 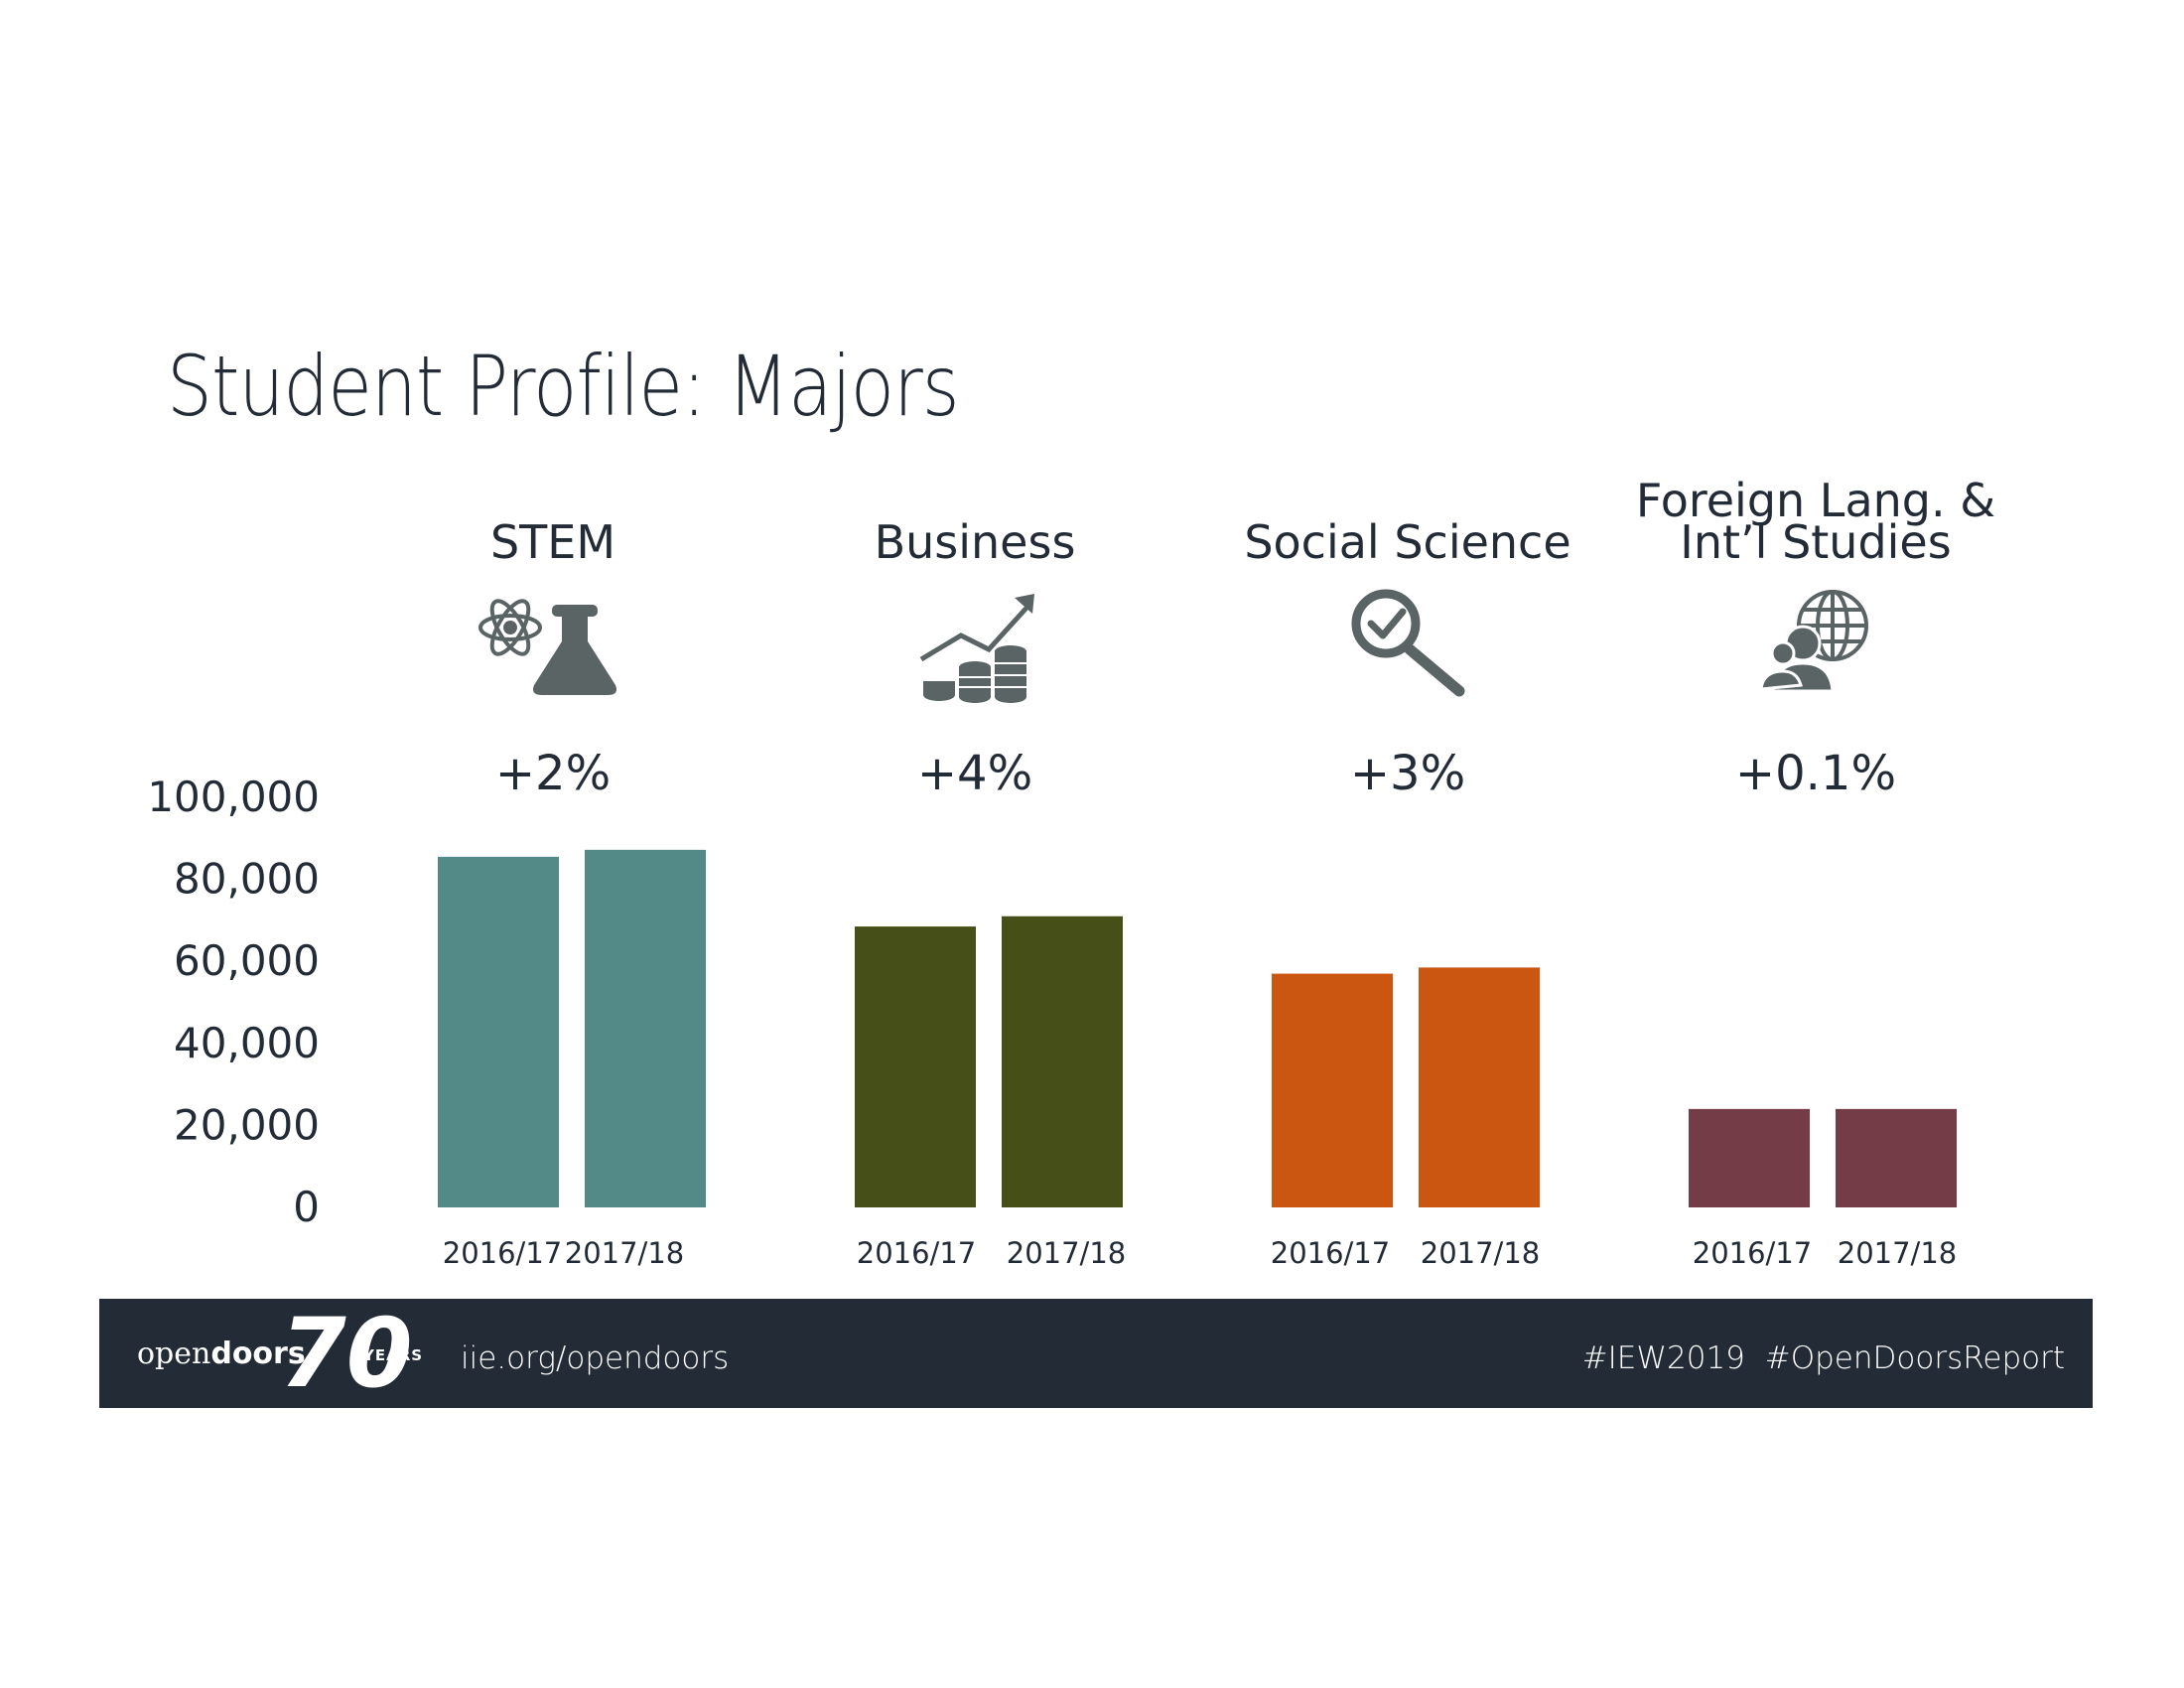 What do you see at coordinates (990, 892) in the screenshot?
I see `bar-group-1: Business +4% 2016/17 2017/18` at bounding box center [990, 892].